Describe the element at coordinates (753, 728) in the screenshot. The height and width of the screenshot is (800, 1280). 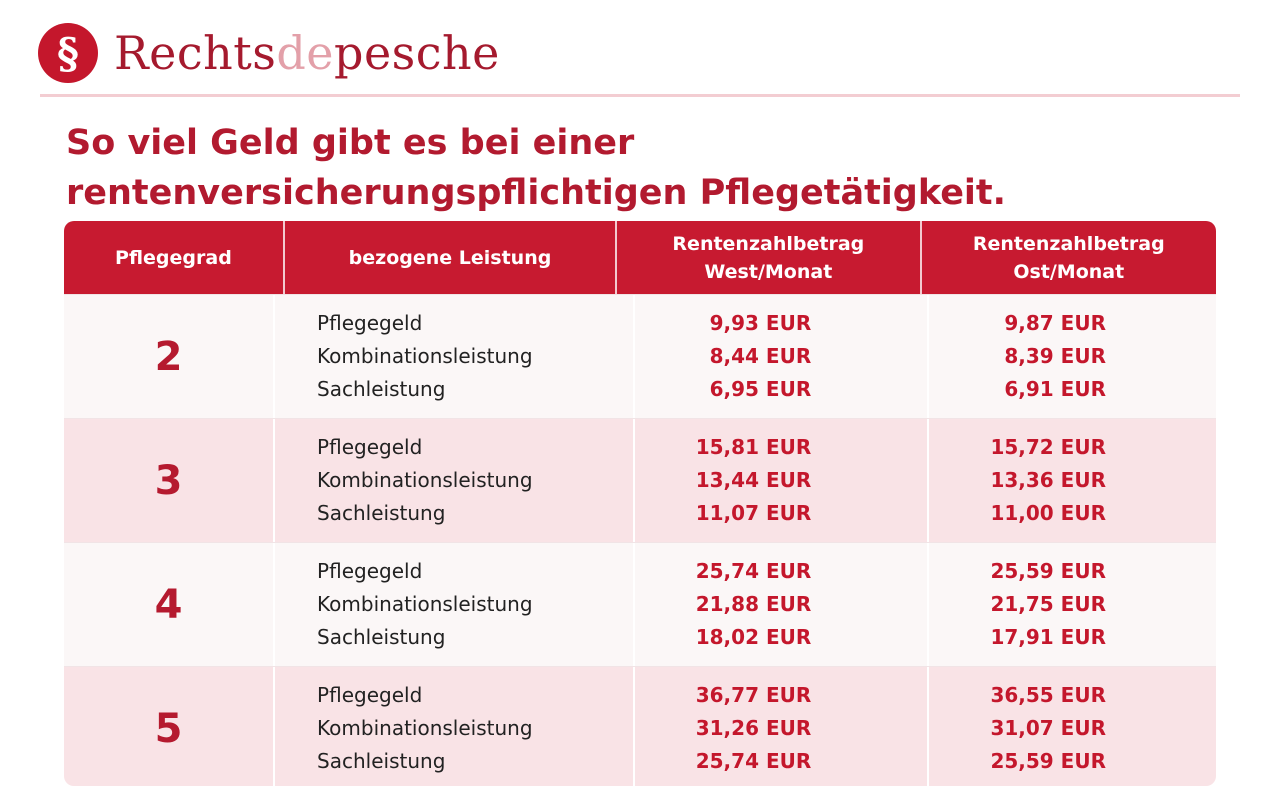
I see `west-amount: 31,26 EUR` at that location.